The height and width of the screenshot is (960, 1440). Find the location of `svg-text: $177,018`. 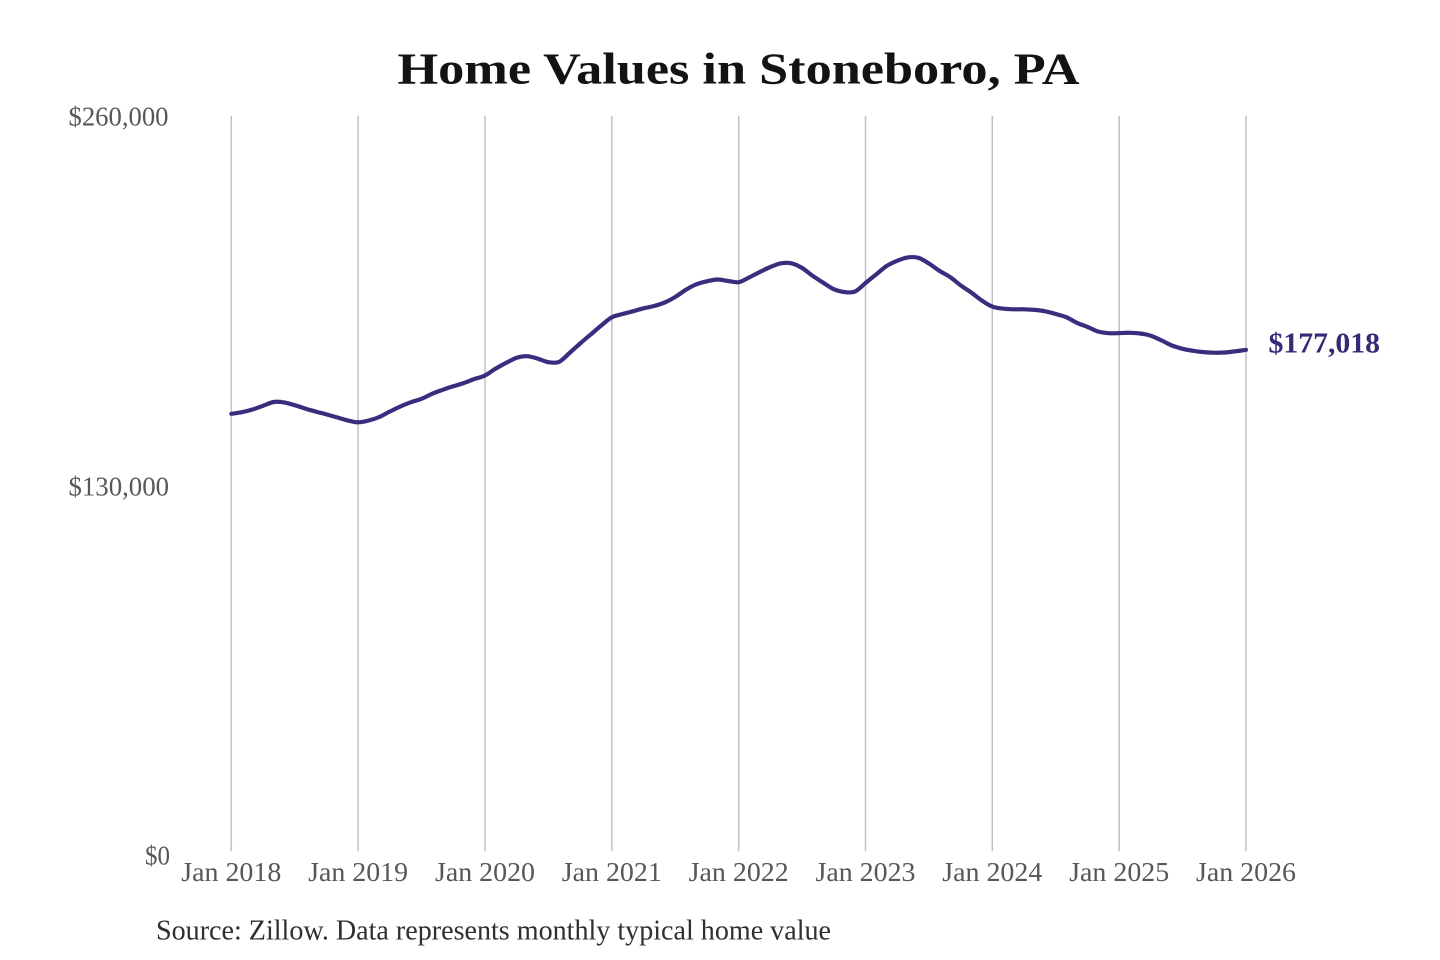

svg-text: $177,018 is located at coordinates (1325, 343).